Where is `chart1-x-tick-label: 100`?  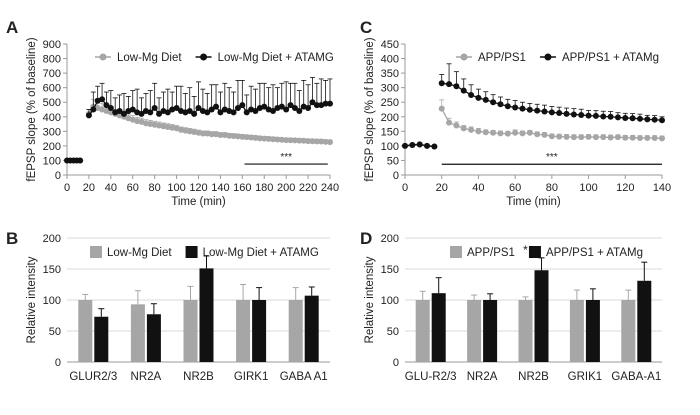
chart1-x-tick-label: 100 is located at coordinates (588, 188).